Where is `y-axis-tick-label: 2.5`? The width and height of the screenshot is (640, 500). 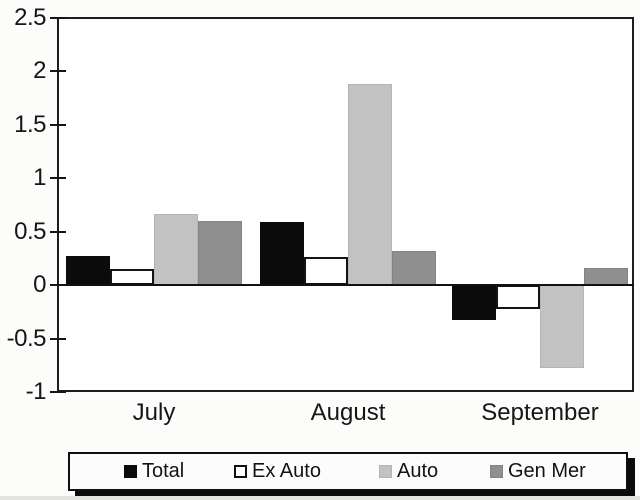 y-axis-tick-label: 2.5 is located at coordinates (30, 17).